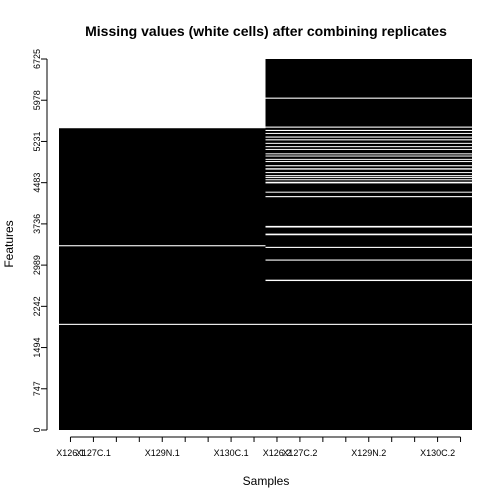  I want to click on x-tick-label: X126.2, so click(277, 453).